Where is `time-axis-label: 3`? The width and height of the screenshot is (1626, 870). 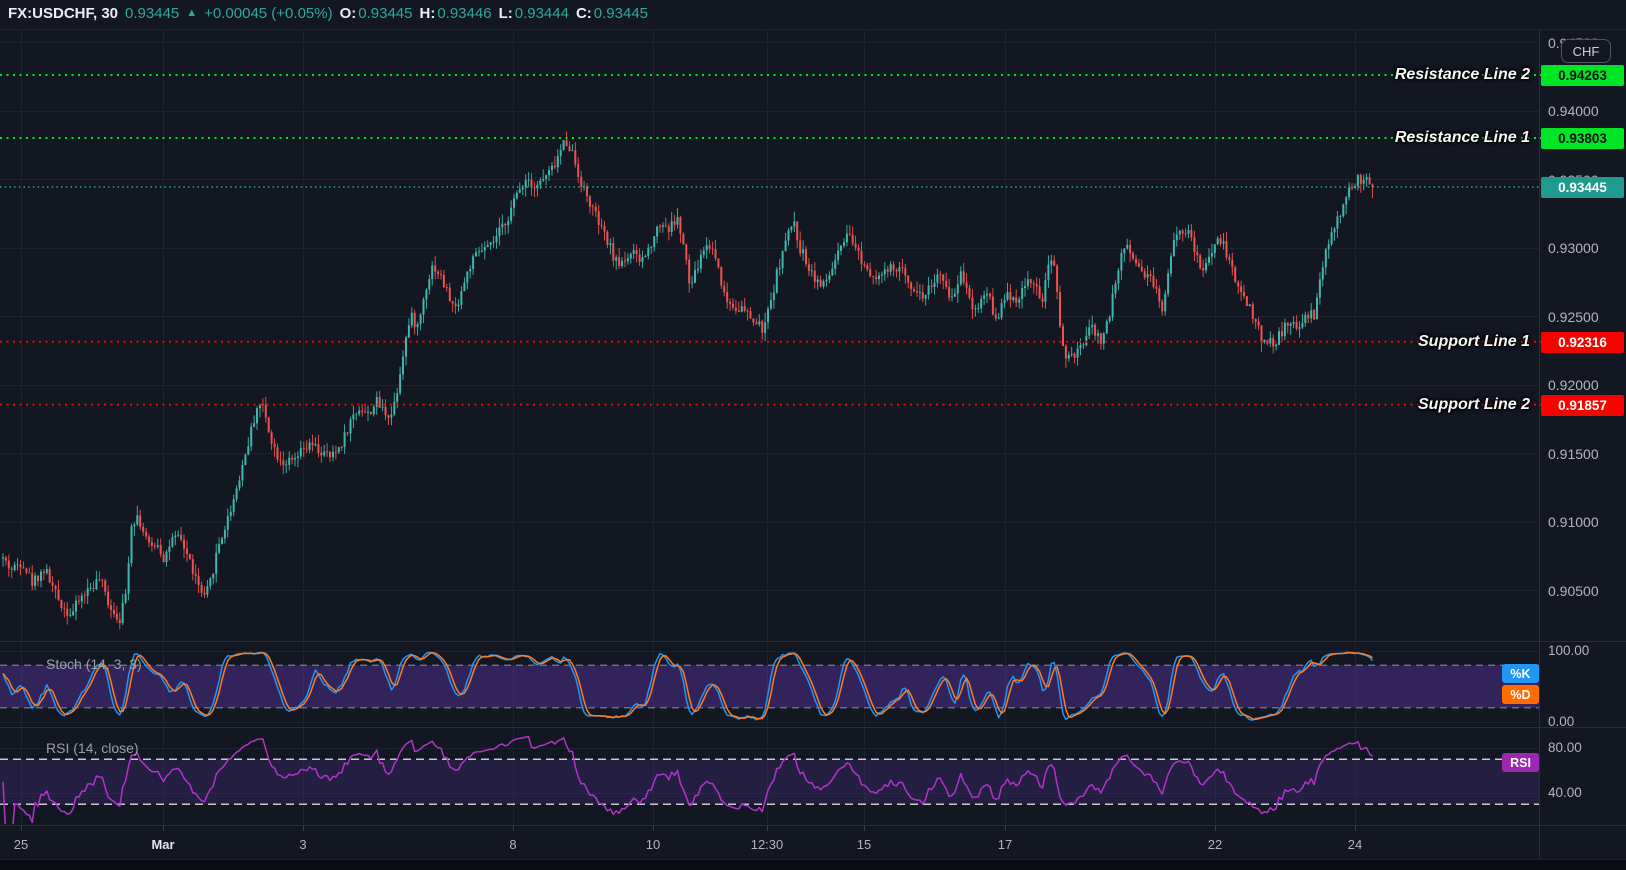 time-axis-label: 3 is located at coordinates (303, 844).